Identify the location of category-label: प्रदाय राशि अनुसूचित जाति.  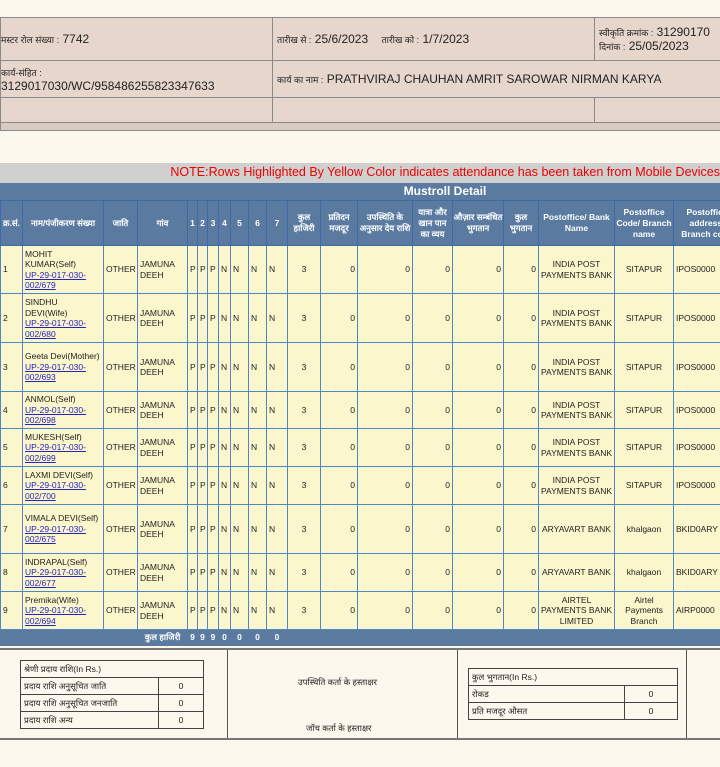
(89, 686).